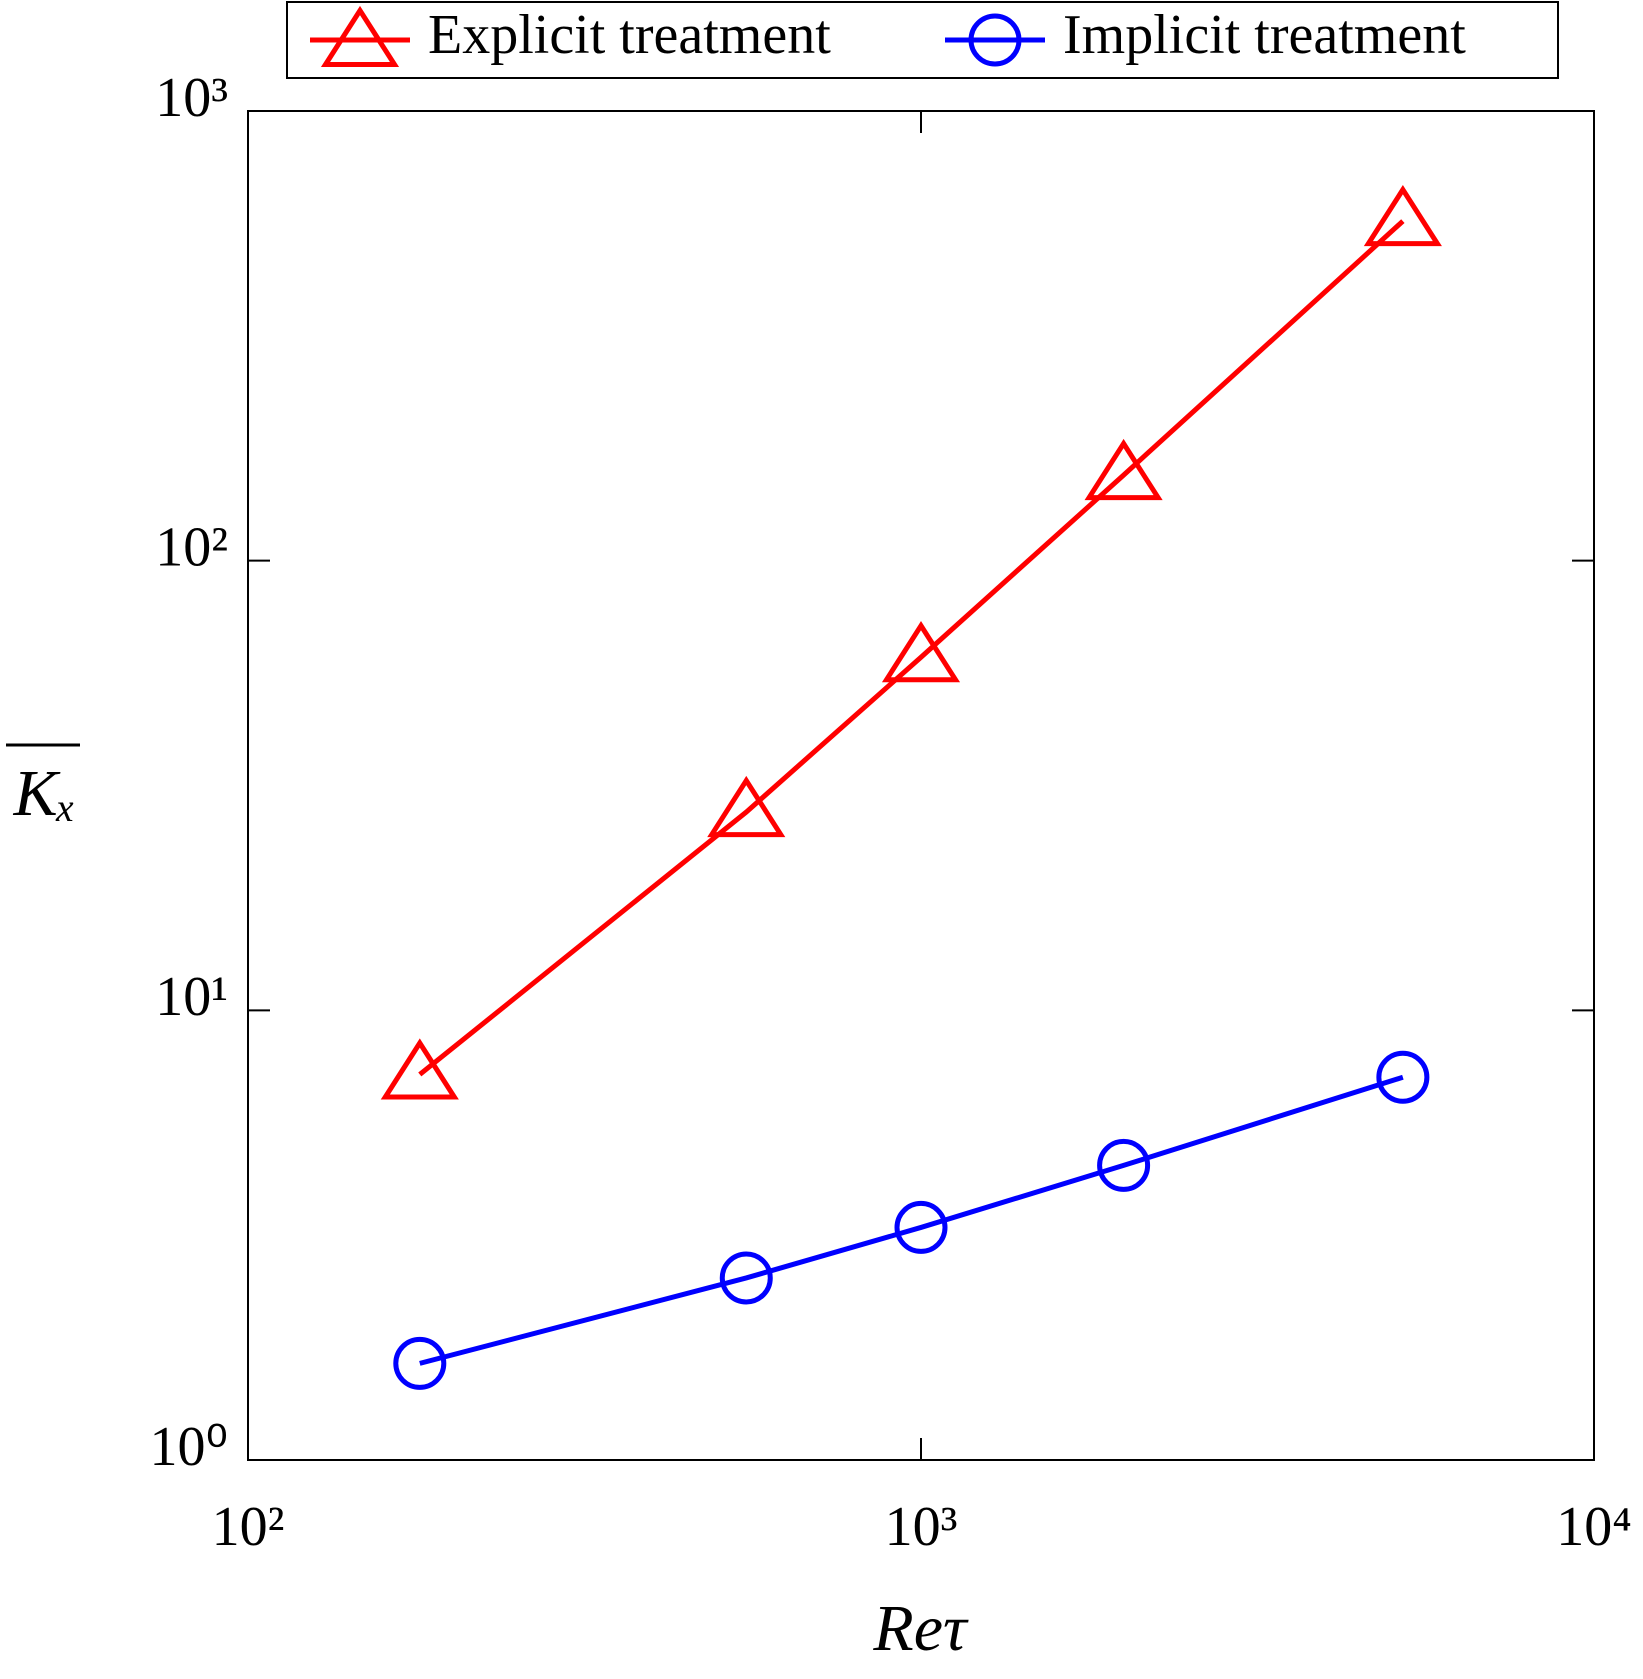  What do you see at coordinates (191, 548) in the screenshot?
I see `y-tick-label: 10²` at bounding box center [191, 548].